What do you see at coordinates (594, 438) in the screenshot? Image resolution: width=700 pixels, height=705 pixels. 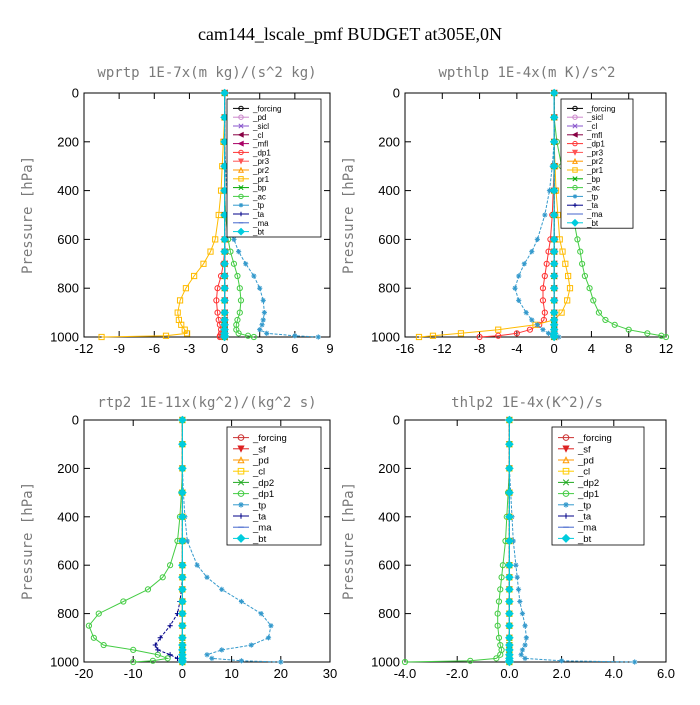 I see `legend-label: _forcing` at bounding box center [594, 438].